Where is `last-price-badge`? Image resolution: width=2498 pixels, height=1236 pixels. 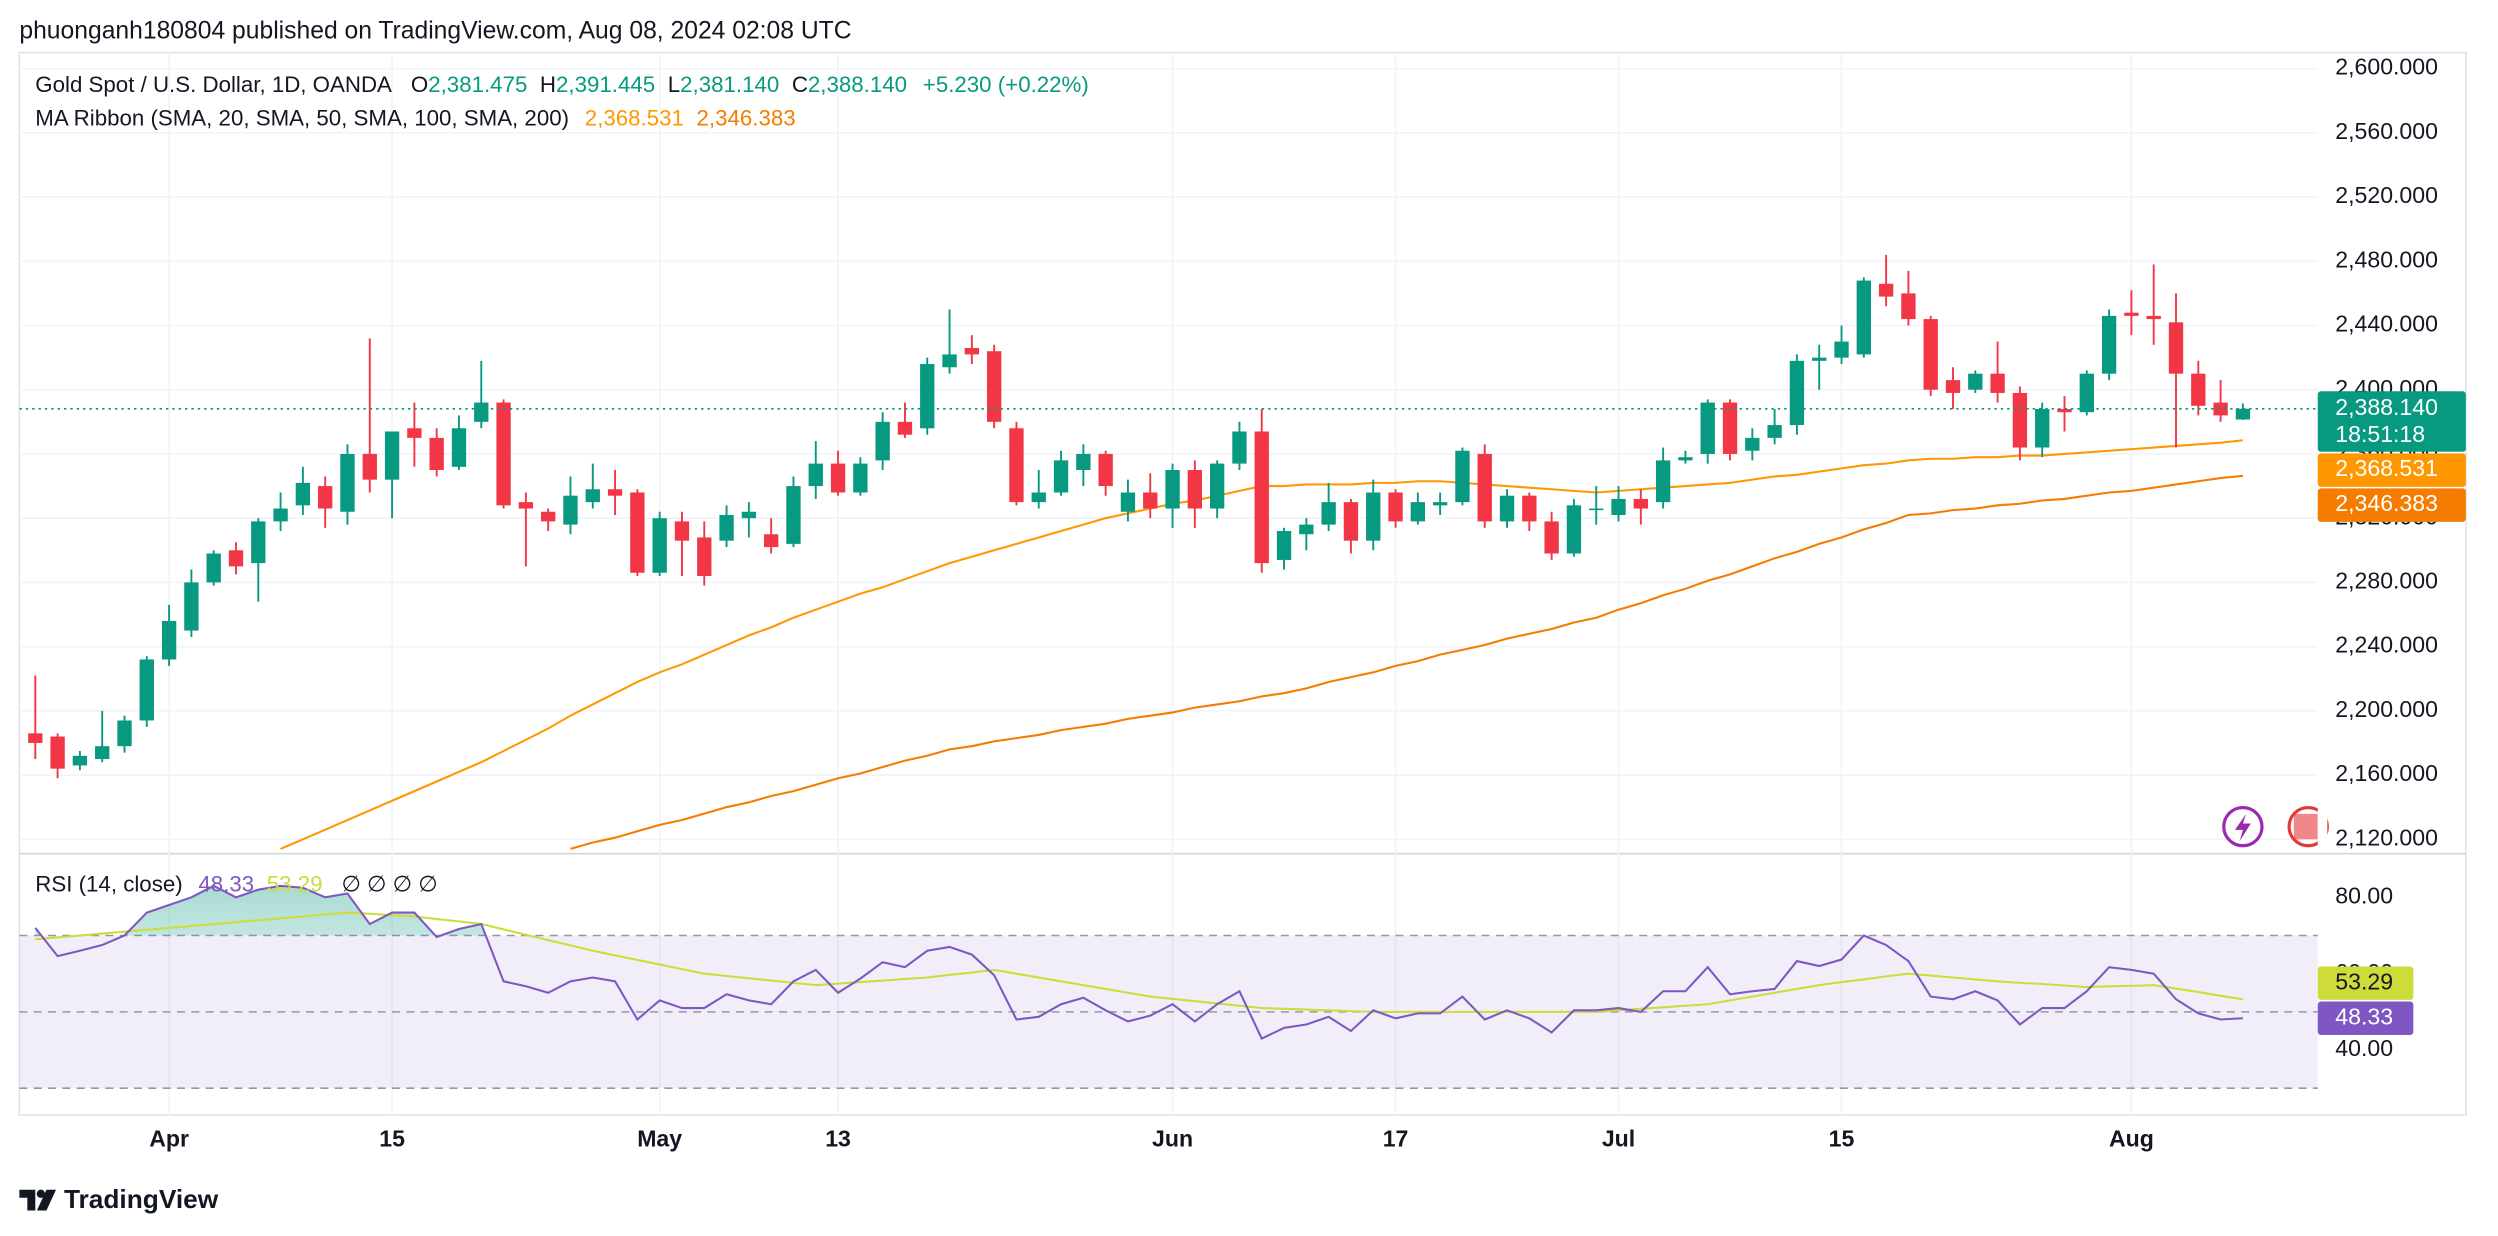
last-price-badge is located at coordinates (2391, 421).